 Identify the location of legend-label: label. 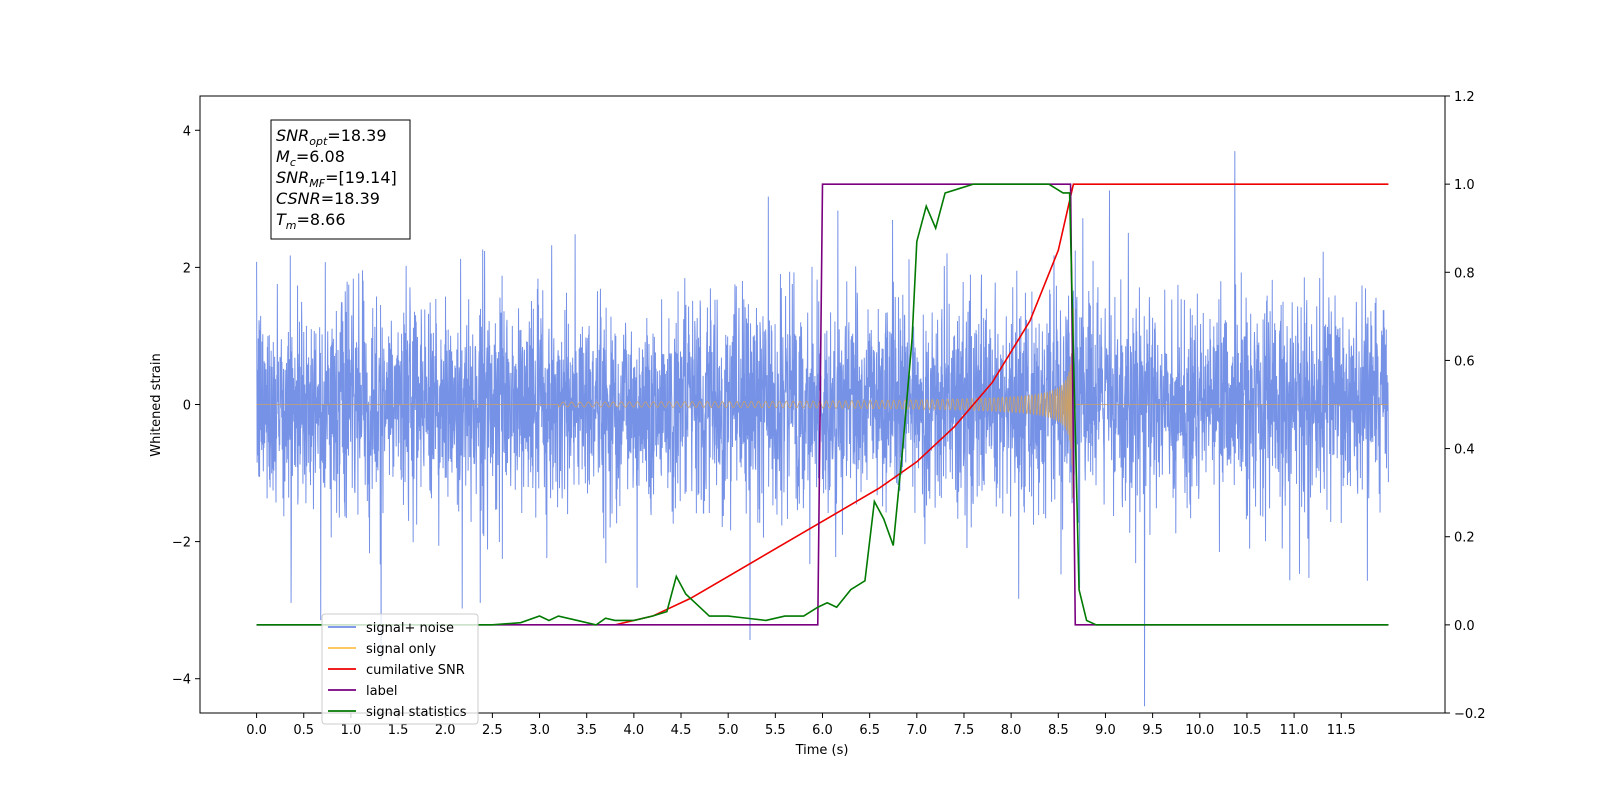
(381, 691).